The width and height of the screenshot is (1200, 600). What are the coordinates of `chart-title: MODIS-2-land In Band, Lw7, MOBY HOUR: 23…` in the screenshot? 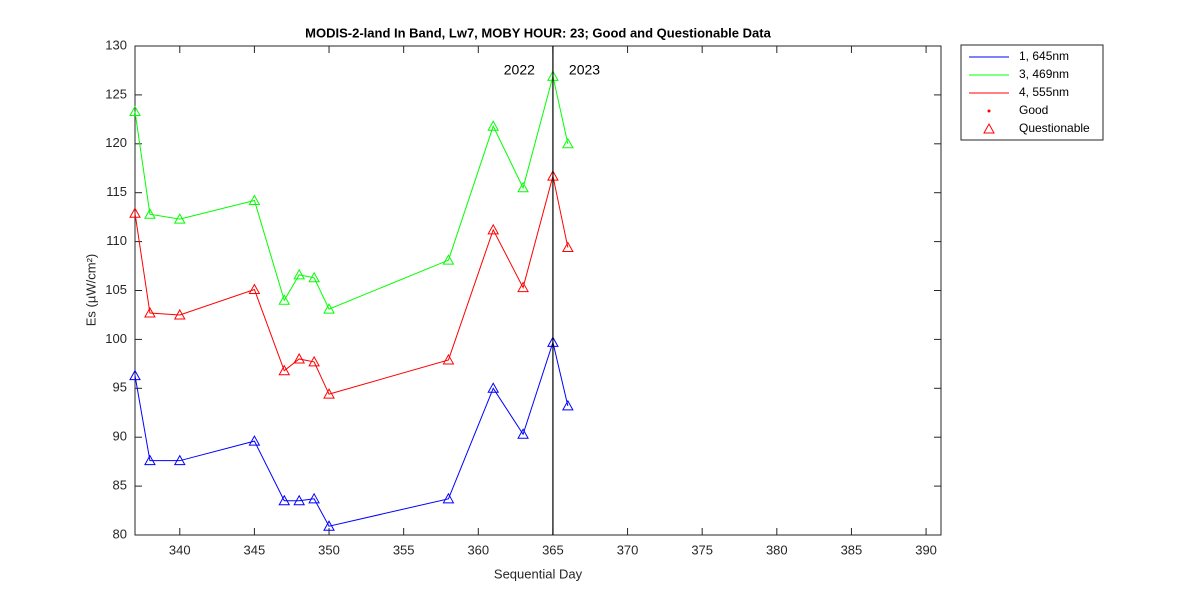 It's located at (538, 32).